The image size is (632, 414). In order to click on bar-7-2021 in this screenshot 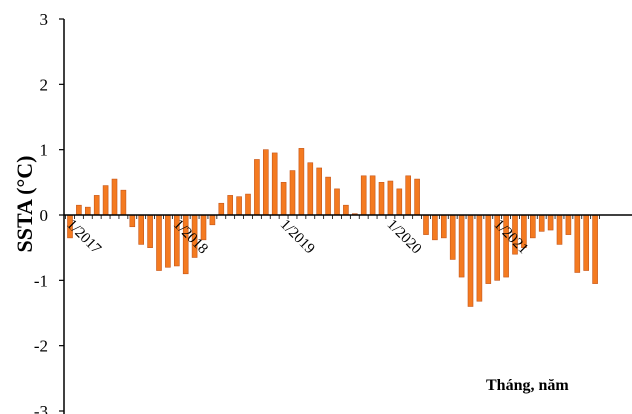, I will do `click(550, 222)`.